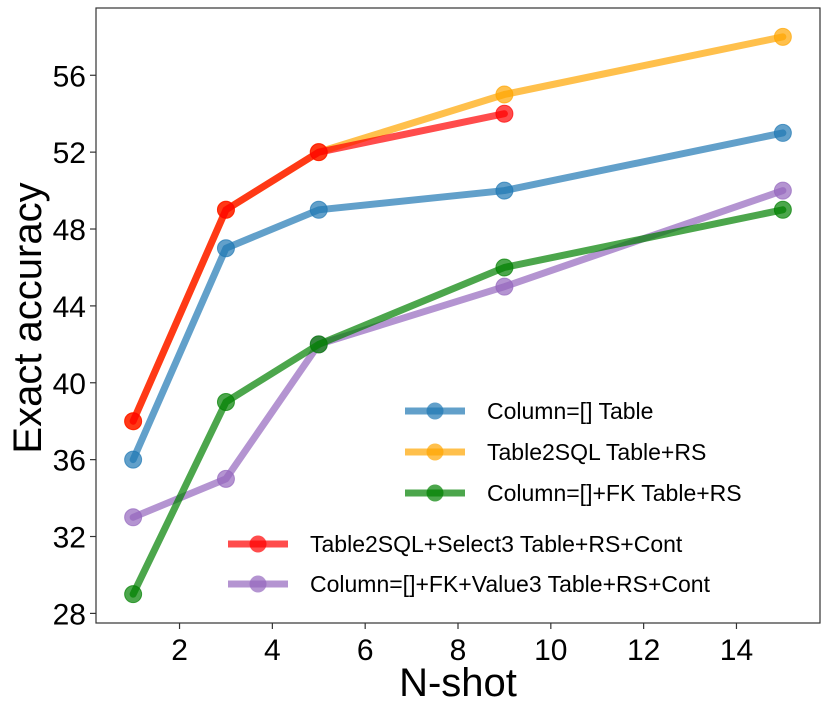 Image resolution: width=830 pixels, height=712 pixels. Describe the element at coordinates (69, 538) in the screenshot. I see `y-tick-label: 32` at that location.